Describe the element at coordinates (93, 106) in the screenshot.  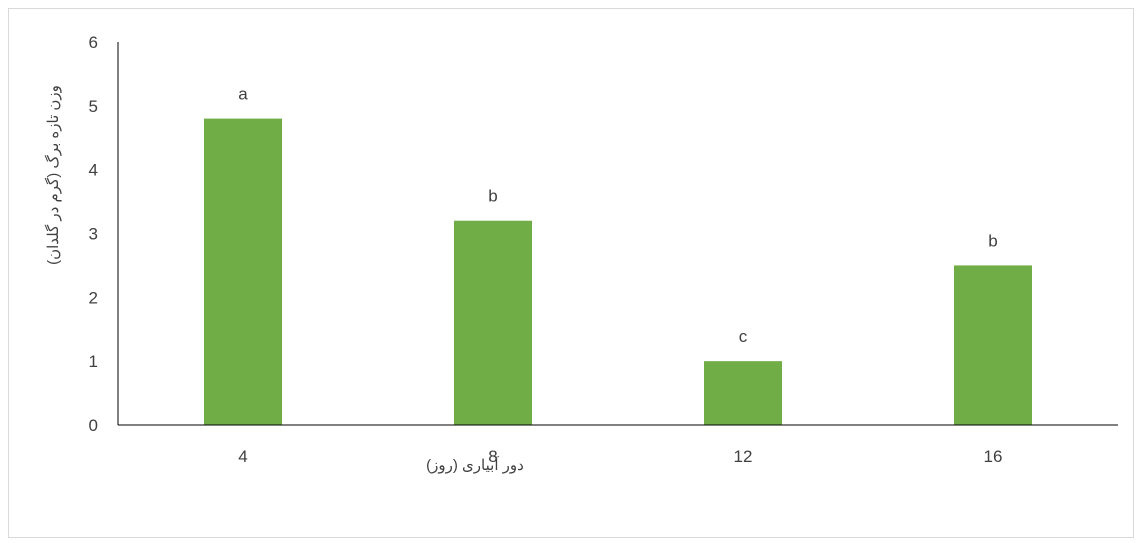
I see `y-tick-label: 5` at that location.